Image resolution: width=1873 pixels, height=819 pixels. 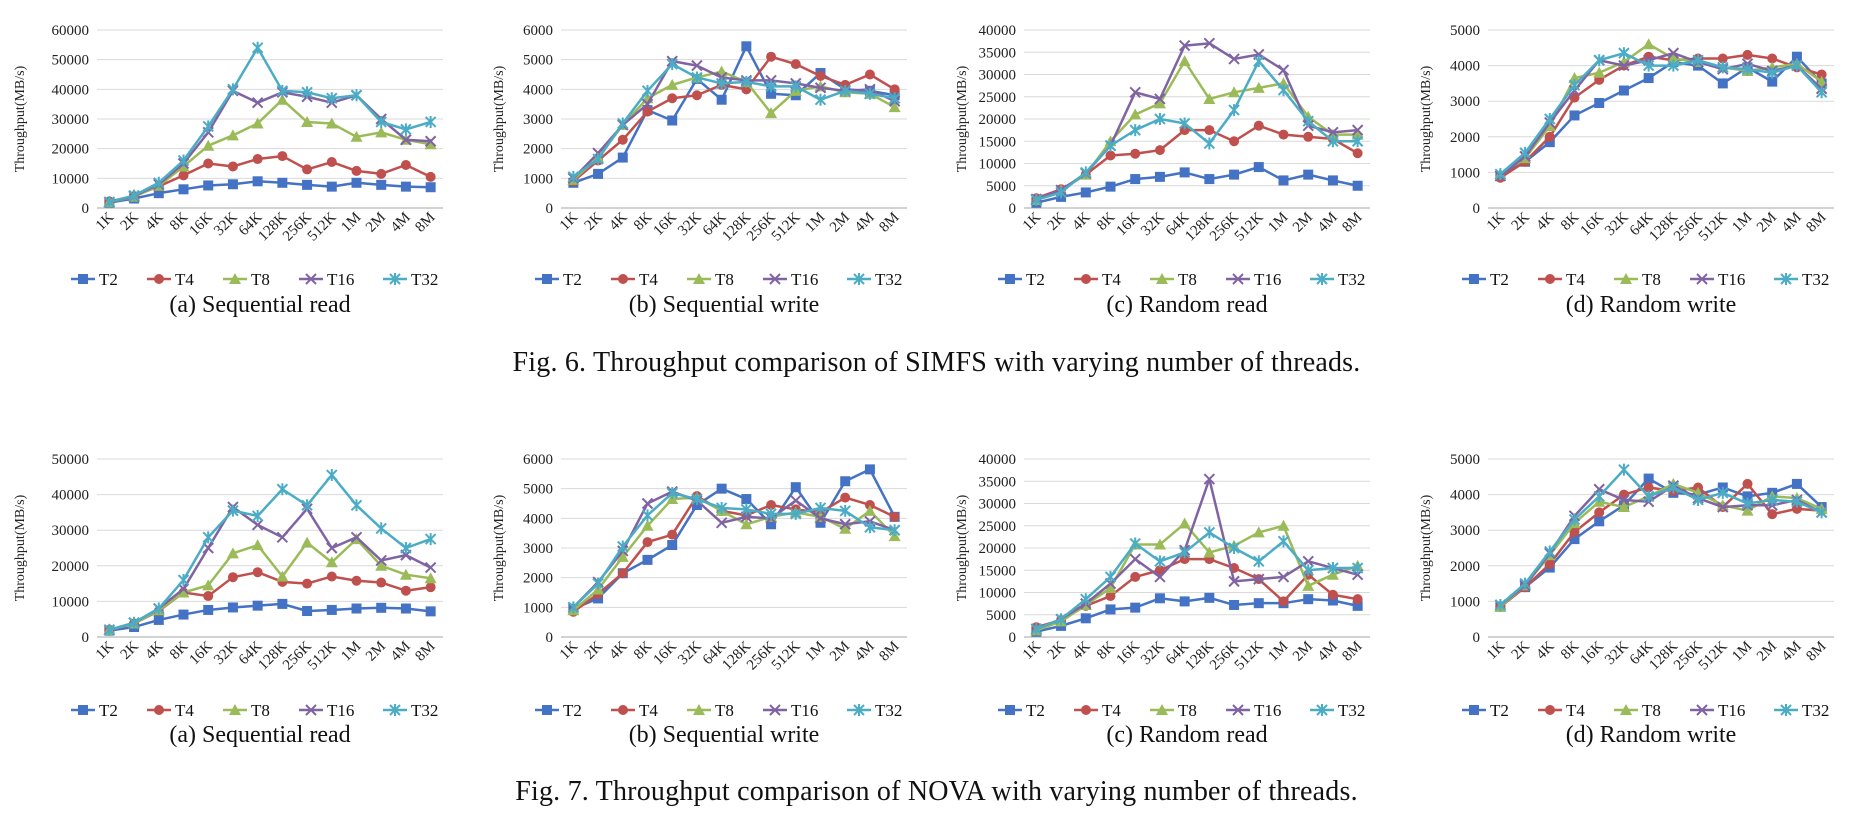 I want to click on x-tick-label: 4K, so click(x=618, y=650).